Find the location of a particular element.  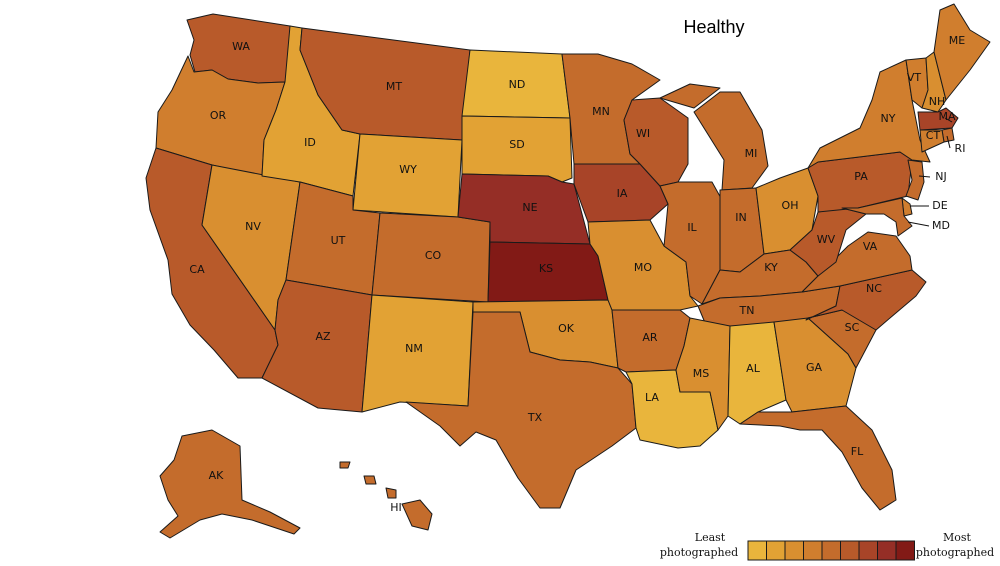

state-label-vt: VT is located at coordinates (914, 77).